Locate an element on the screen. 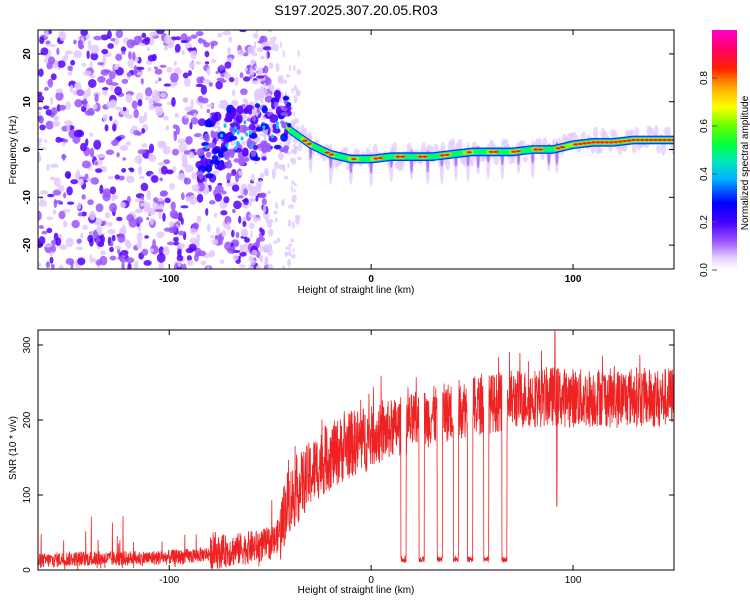  colorbar-tick-label: 0.8 is located at coordinates (704, 78).